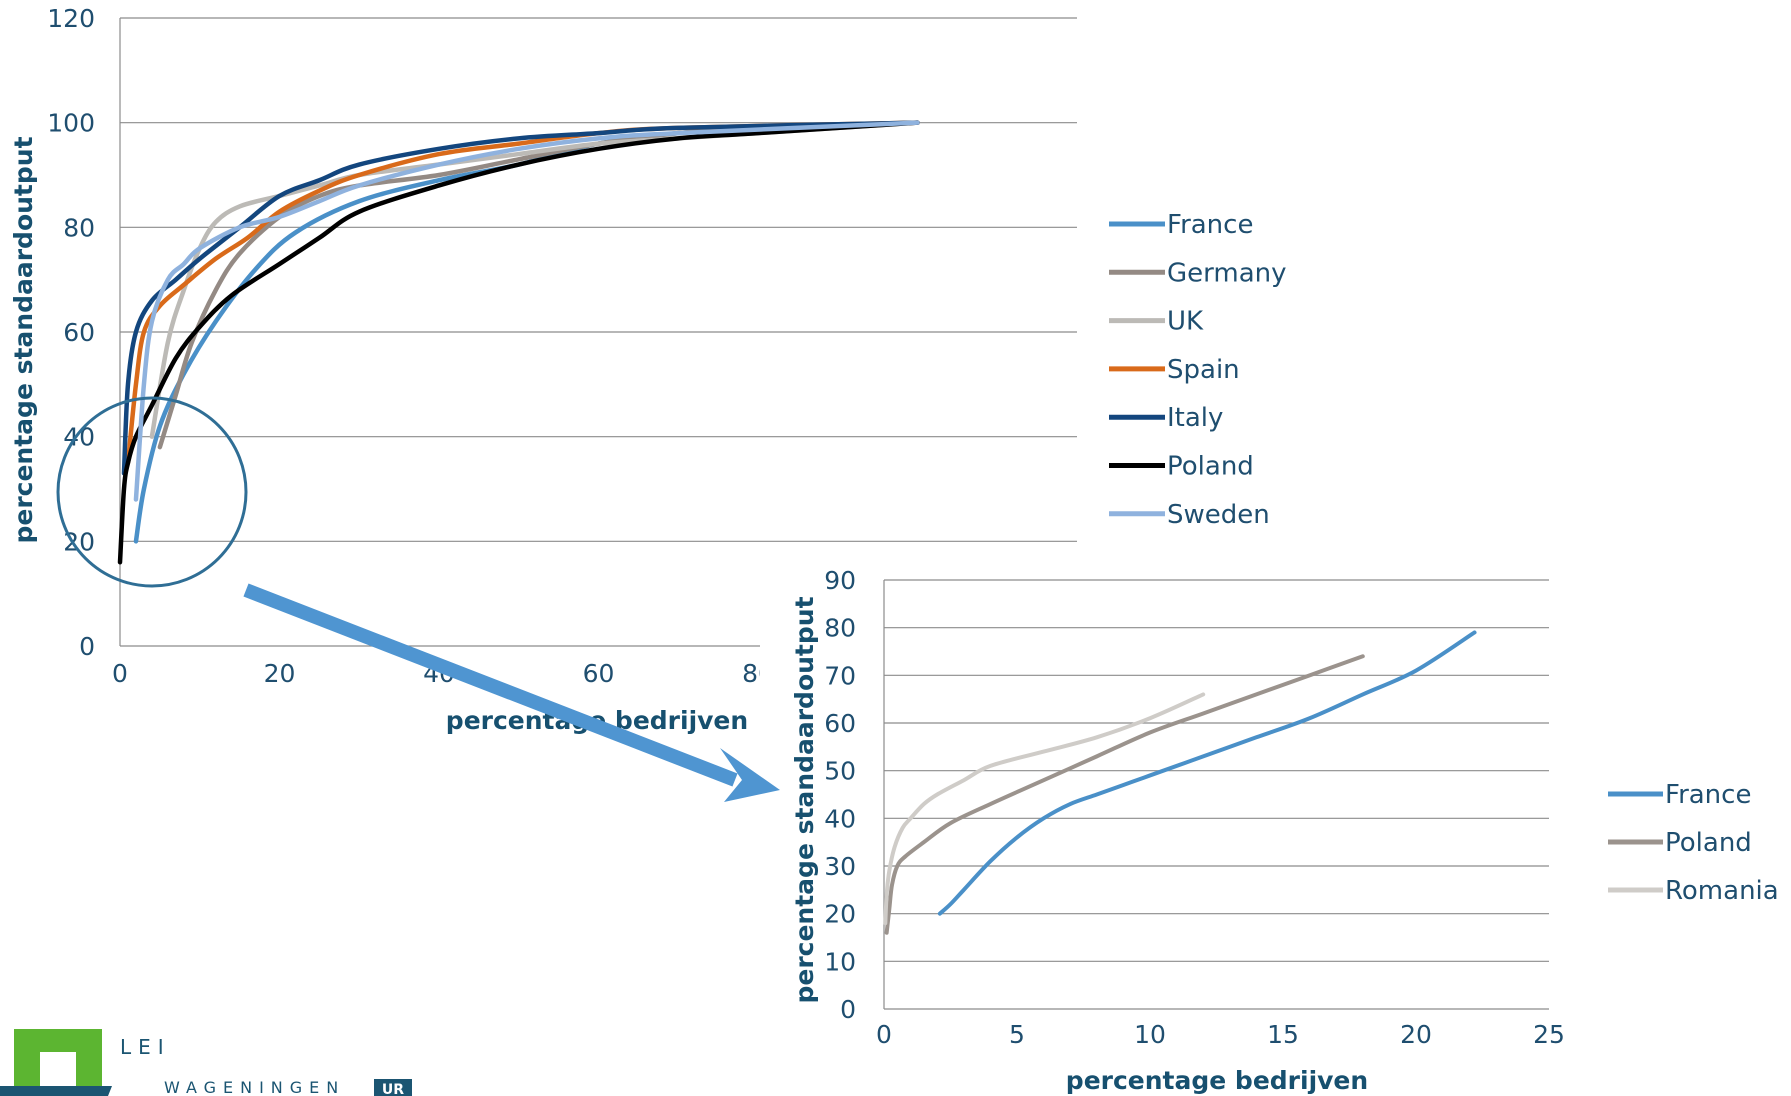  What do you see at coordinates (79, 227) in the screenshot?
I see `main-chart-y-tick-label: 80` at bounding box center [79, 227].